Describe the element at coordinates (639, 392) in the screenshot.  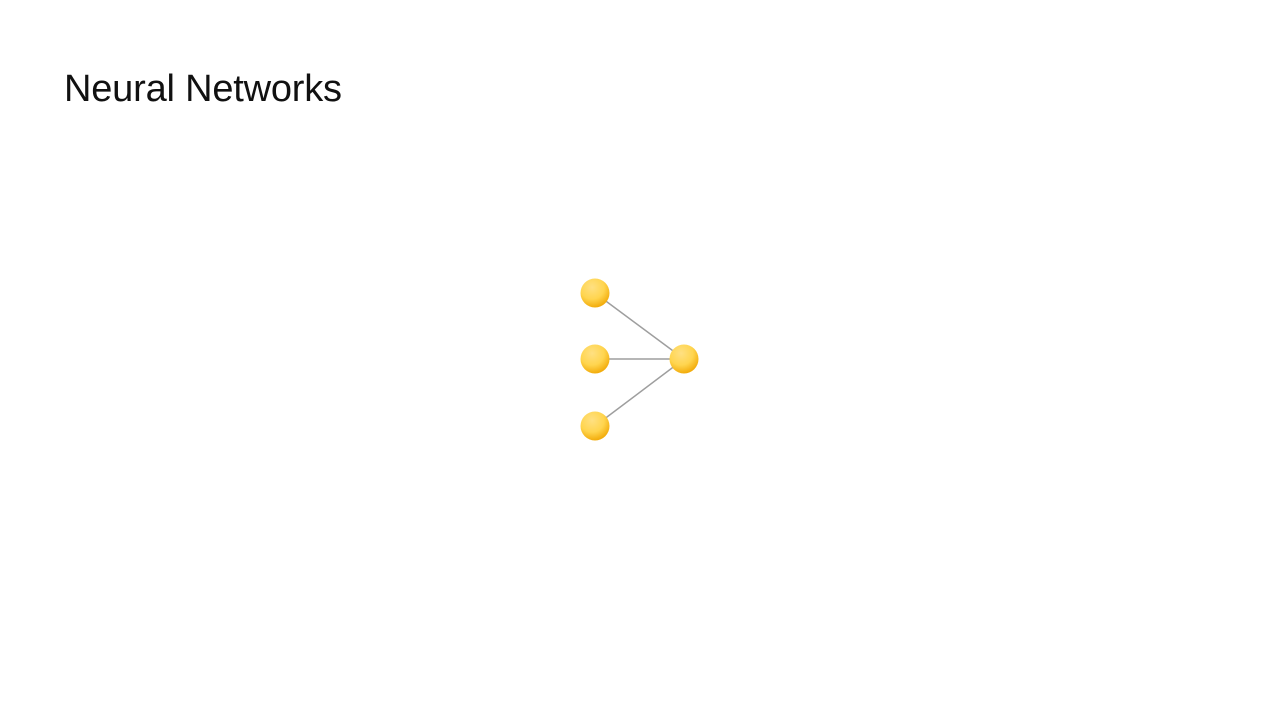
I see `edge-input-3-to-output` at that location.